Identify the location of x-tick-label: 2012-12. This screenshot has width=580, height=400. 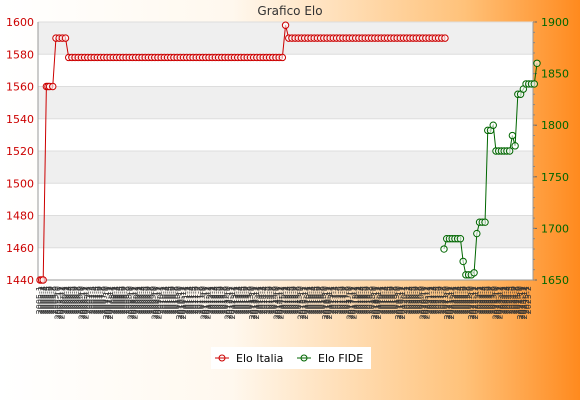
(232, 302).